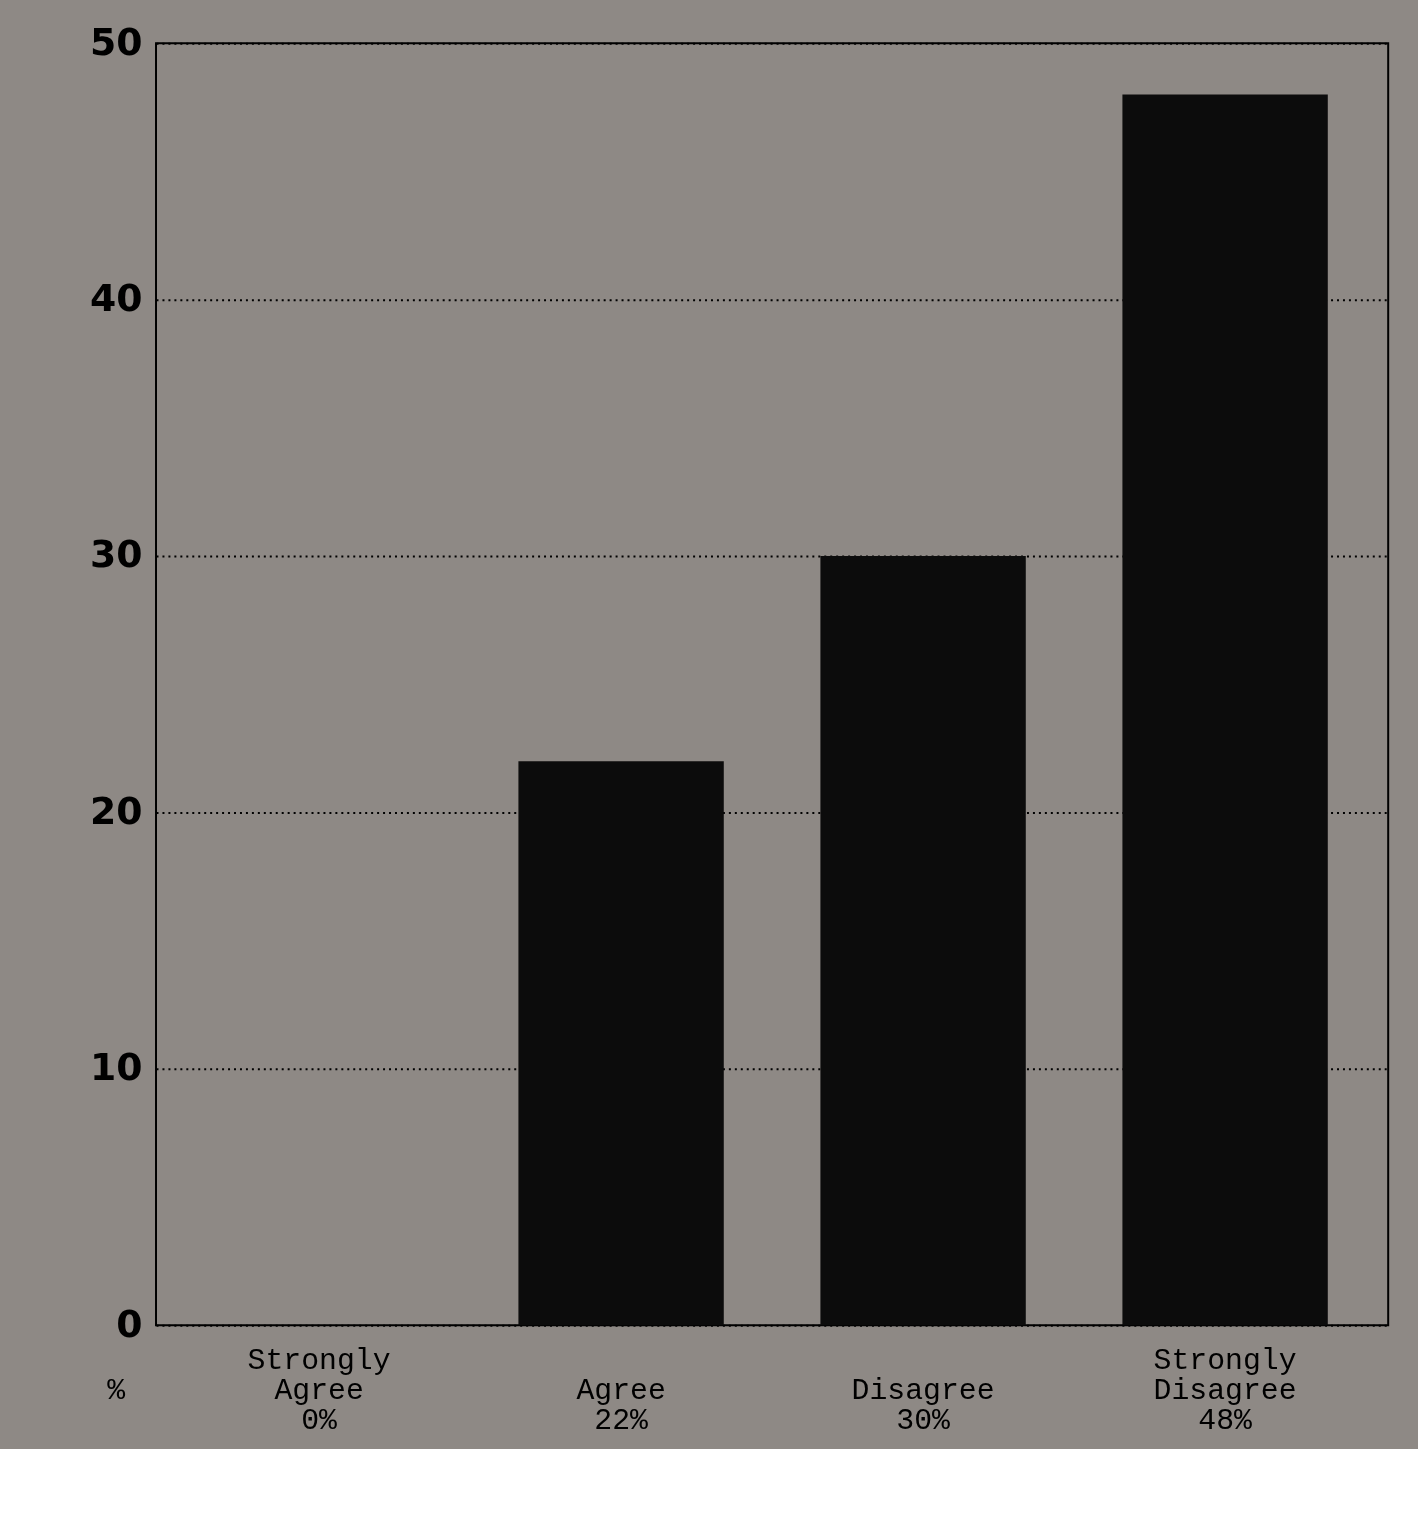 Image resolution: width=1418 pixels, height=1521 pixels. Describe the element at coordinates (116, 41) in the screenshot. I see `y-tick-label: 50` at that location.